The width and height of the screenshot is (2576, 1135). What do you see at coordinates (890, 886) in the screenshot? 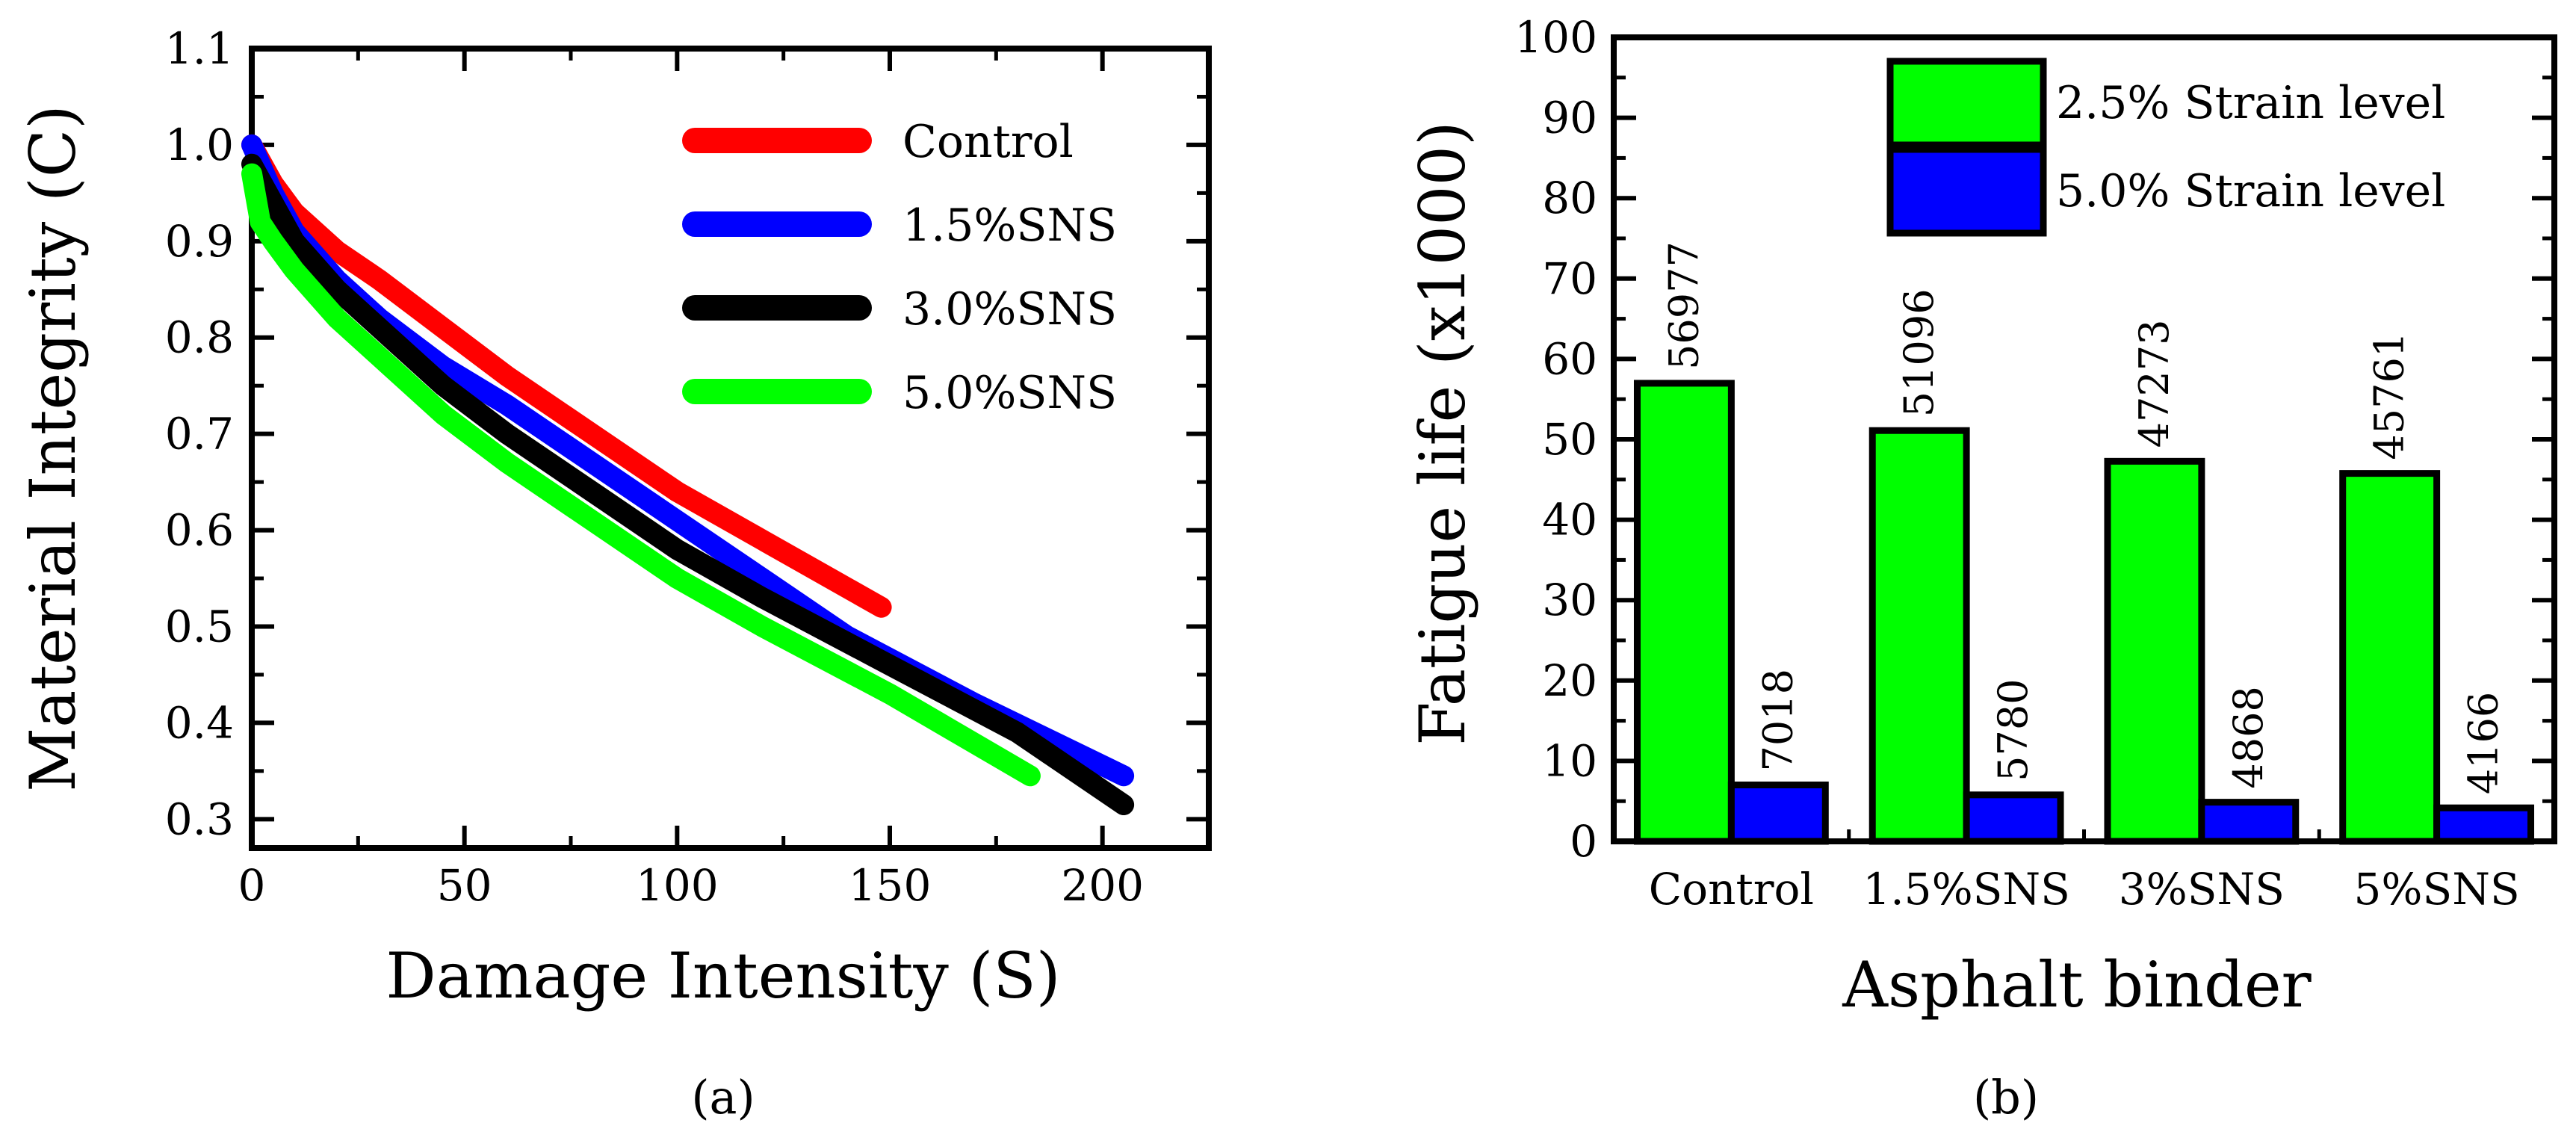
I see `x-tick-label: 150` at bounding box center [890, 886].